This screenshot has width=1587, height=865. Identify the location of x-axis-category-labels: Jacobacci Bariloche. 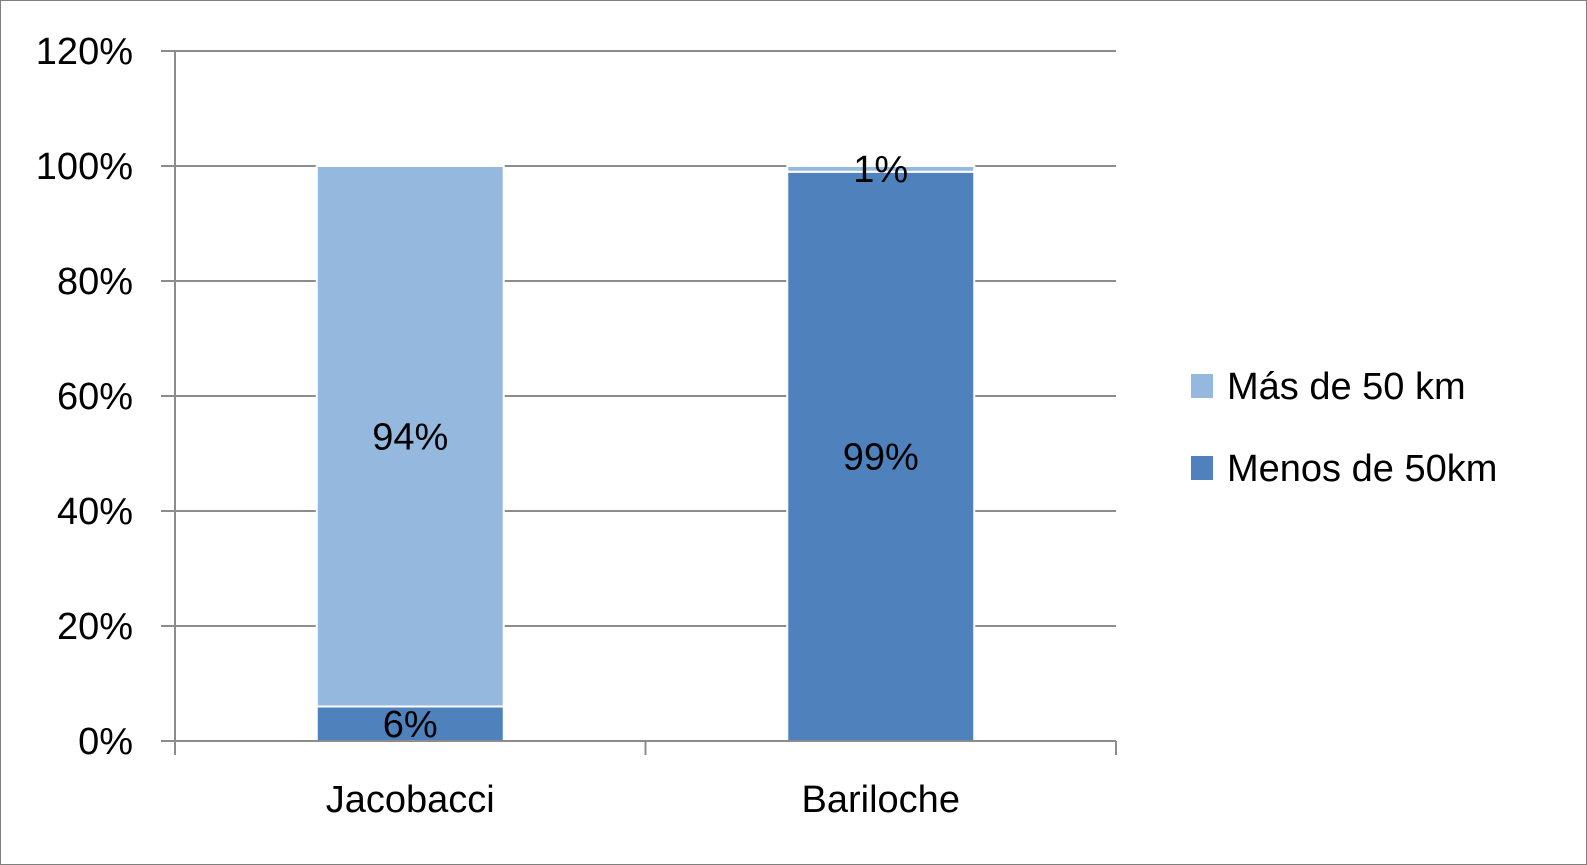
(643, 800).